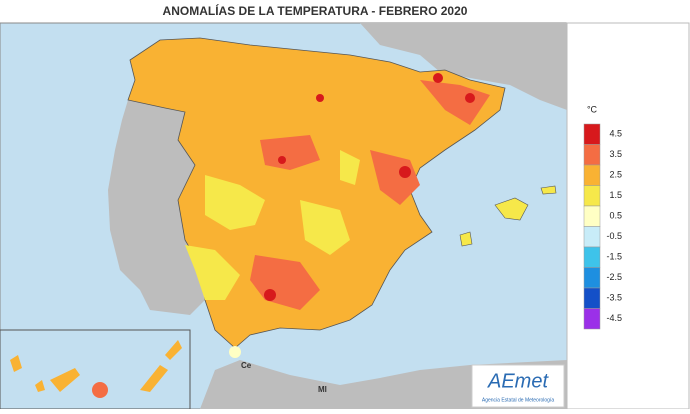  What do you see at coordinates (156, 207) in the screenshot?
I see `portugal` at bounding box center [156, 207].